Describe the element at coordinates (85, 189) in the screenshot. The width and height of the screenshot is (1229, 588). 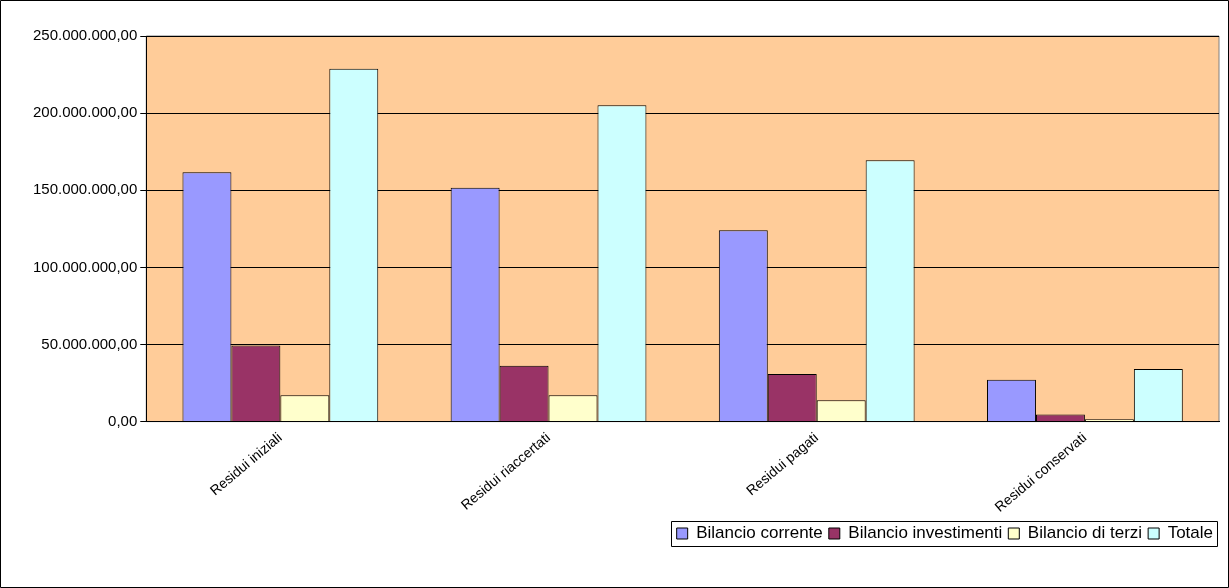
I see `y-tick-label: 150.000.000,00` at that location.